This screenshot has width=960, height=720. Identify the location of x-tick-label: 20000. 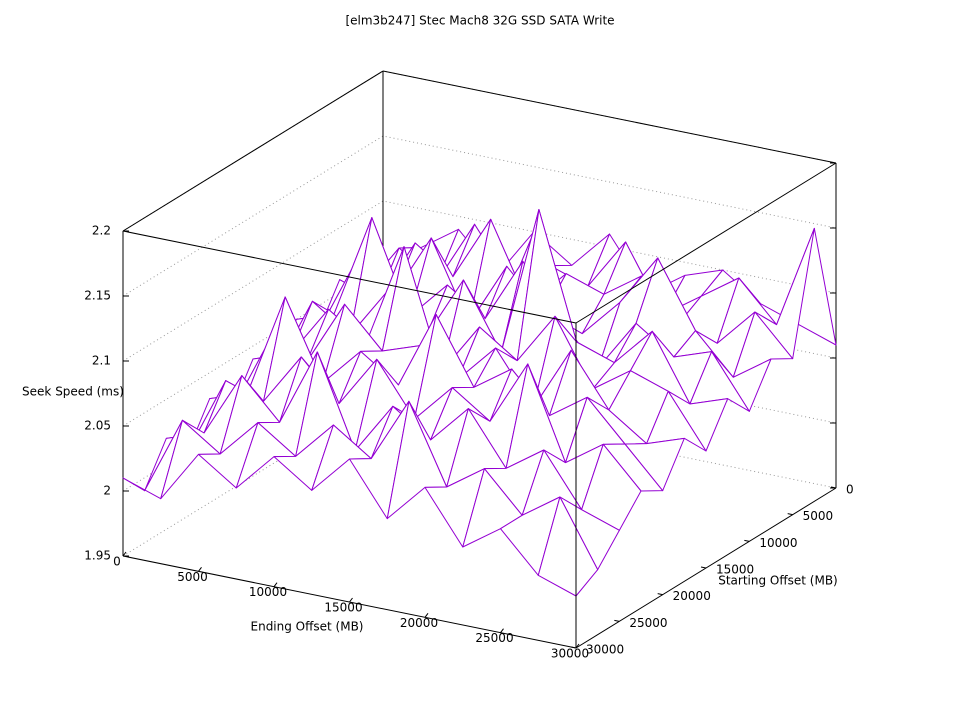
(419, 623).